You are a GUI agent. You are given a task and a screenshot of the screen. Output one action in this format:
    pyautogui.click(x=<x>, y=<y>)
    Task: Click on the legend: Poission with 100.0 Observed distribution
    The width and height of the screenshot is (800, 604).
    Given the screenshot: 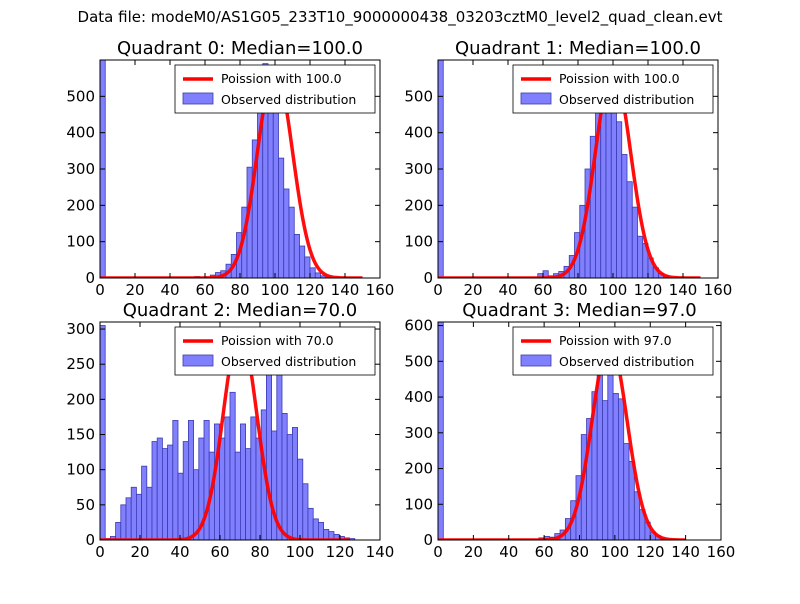 What is the action you would take?
    pyautogui.click(x=275, y=89)
    